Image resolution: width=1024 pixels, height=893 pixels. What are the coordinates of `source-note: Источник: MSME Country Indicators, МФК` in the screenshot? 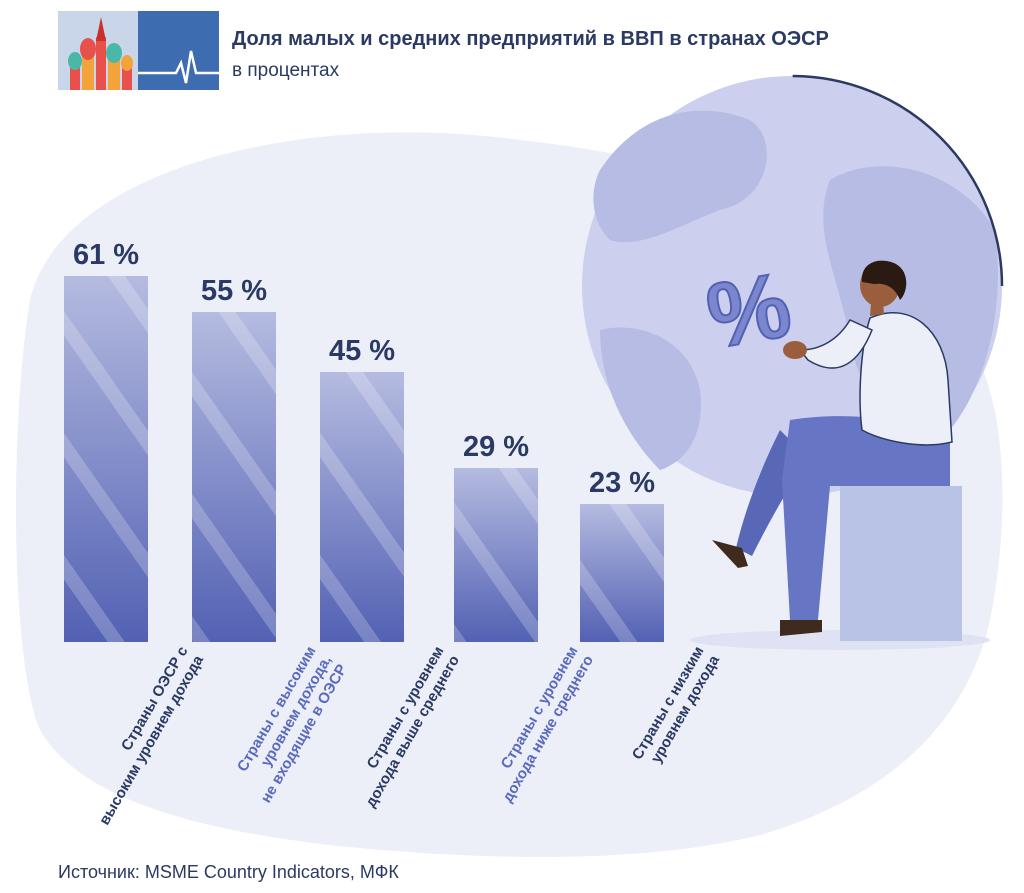 It's located at (228, 872).